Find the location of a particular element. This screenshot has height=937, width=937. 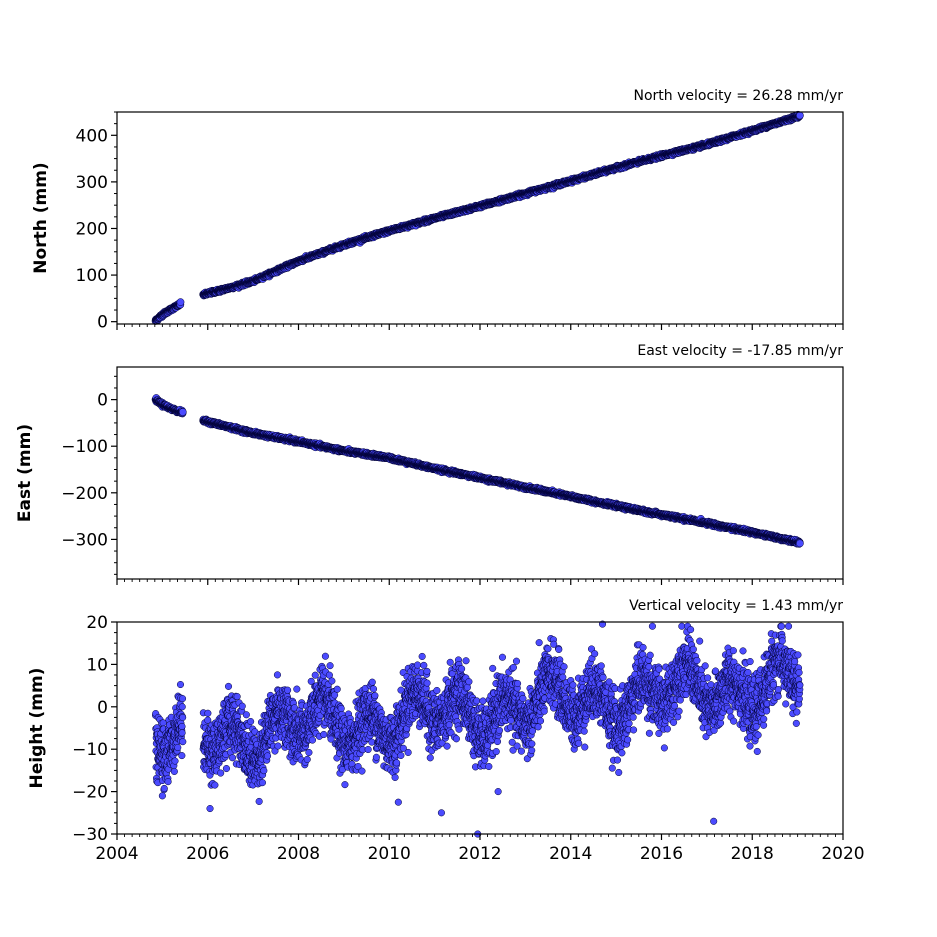

north-y-tick-label: 300 is located at coordinates (92, 183).